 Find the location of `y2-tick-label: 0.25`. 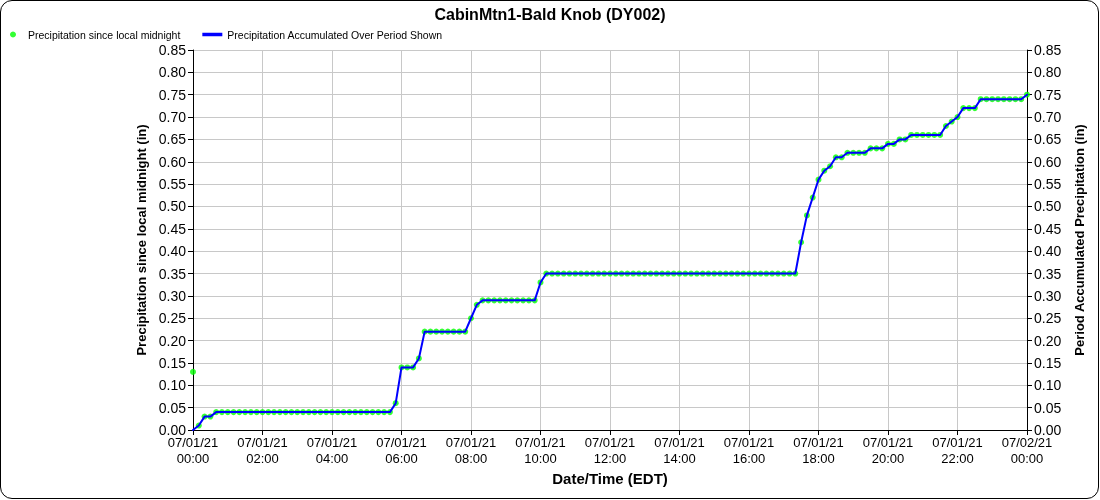

y2-tick-label: 0.25 is located at coordinates (1048, 318).